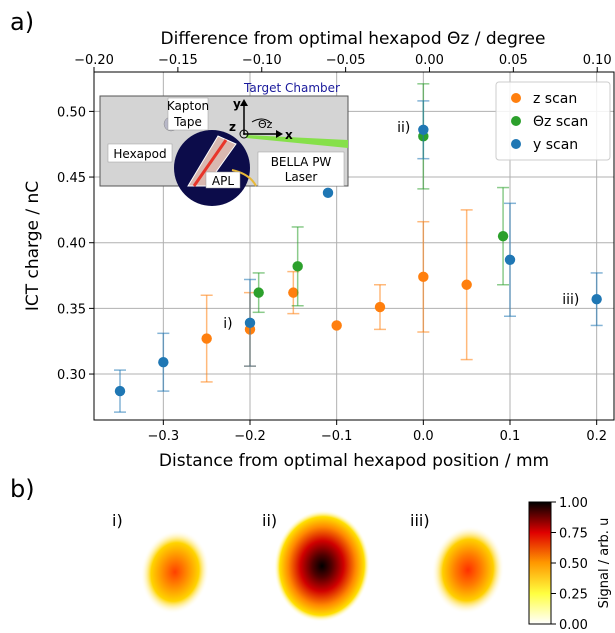 This screenshot has width=615, height=633. Describe the element at coordinates (175, 572) in the screenshot. I see `beam-image-i` at that location.